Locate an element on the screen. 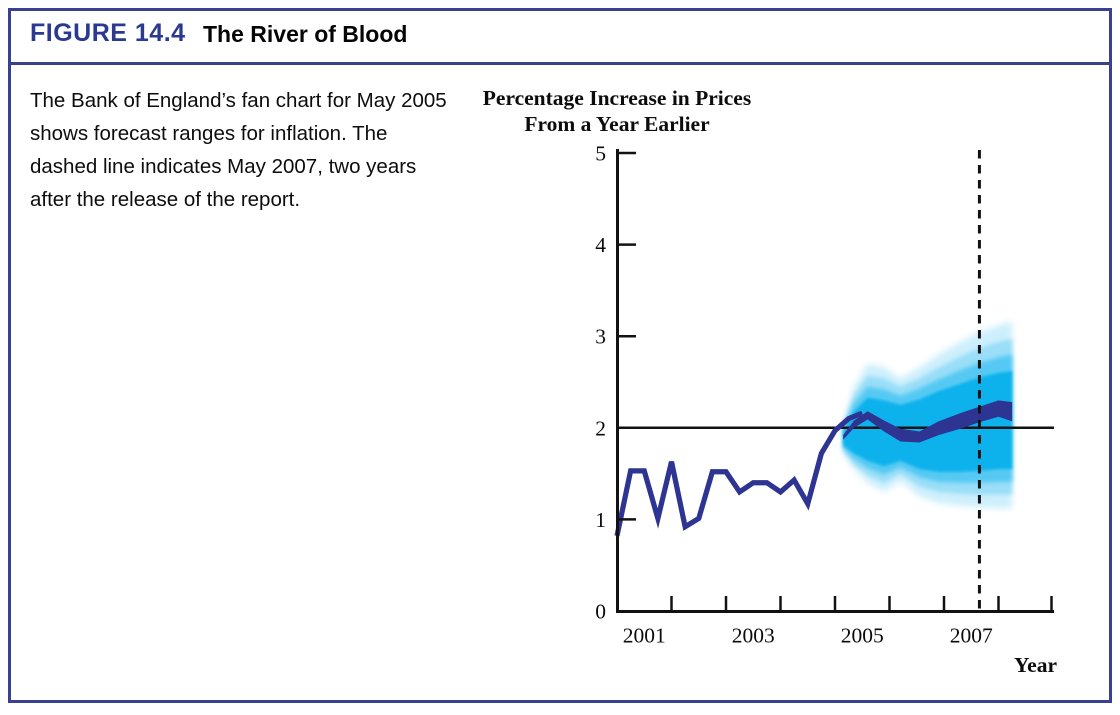 The width and height of the screenshot is (1120, 715). inflation-history-line is located at coordinates (739, 473).